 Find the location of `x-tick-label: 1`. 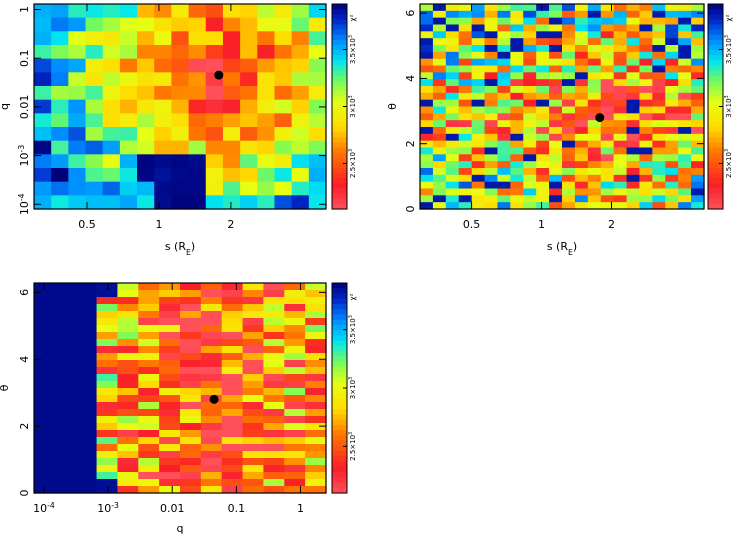

x-tick-label: 1 is located at coordinates (158, 224).